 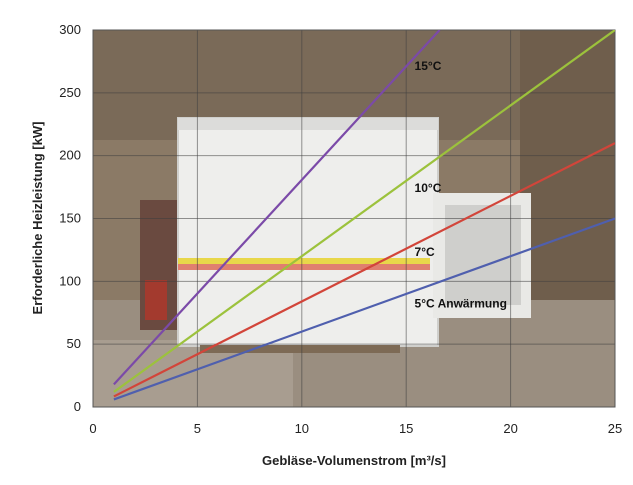 What do you see at coordinates (70, 29) in the screenshot?
I see `y-tick-label: 300` at bounding box center [70, 29].